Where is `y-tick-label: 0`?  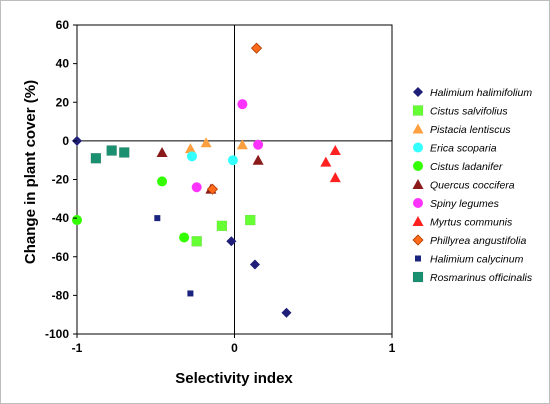 y-tick-label: 0 is located at coordinates (65, 141).